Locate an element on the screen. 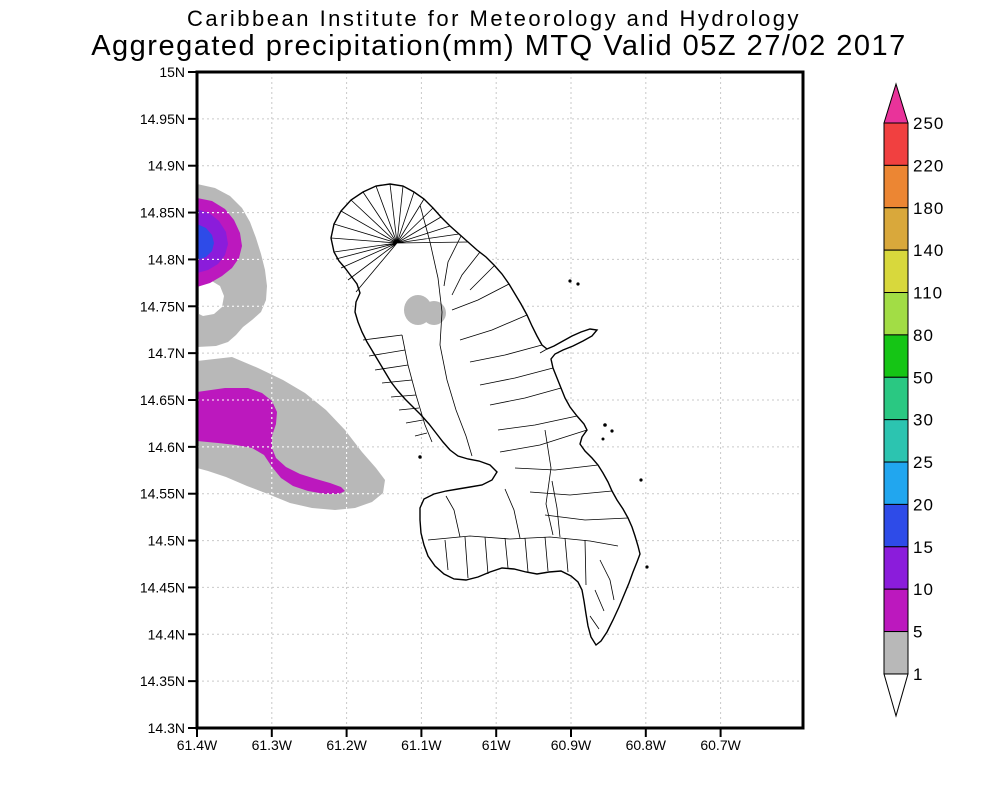  colorbar-bottom-arrow is located at coordinates (896, 695).